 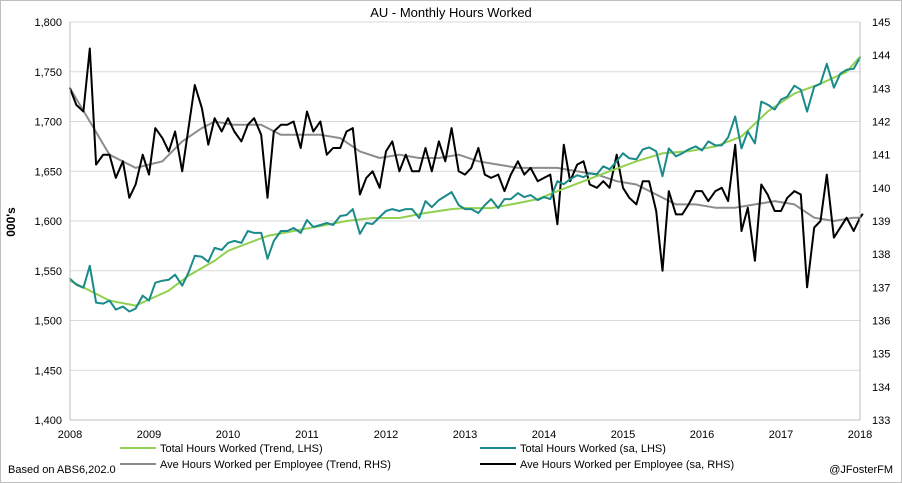 I want to click on y-left-tick-label: 1,550, so click(x=48, y=272).